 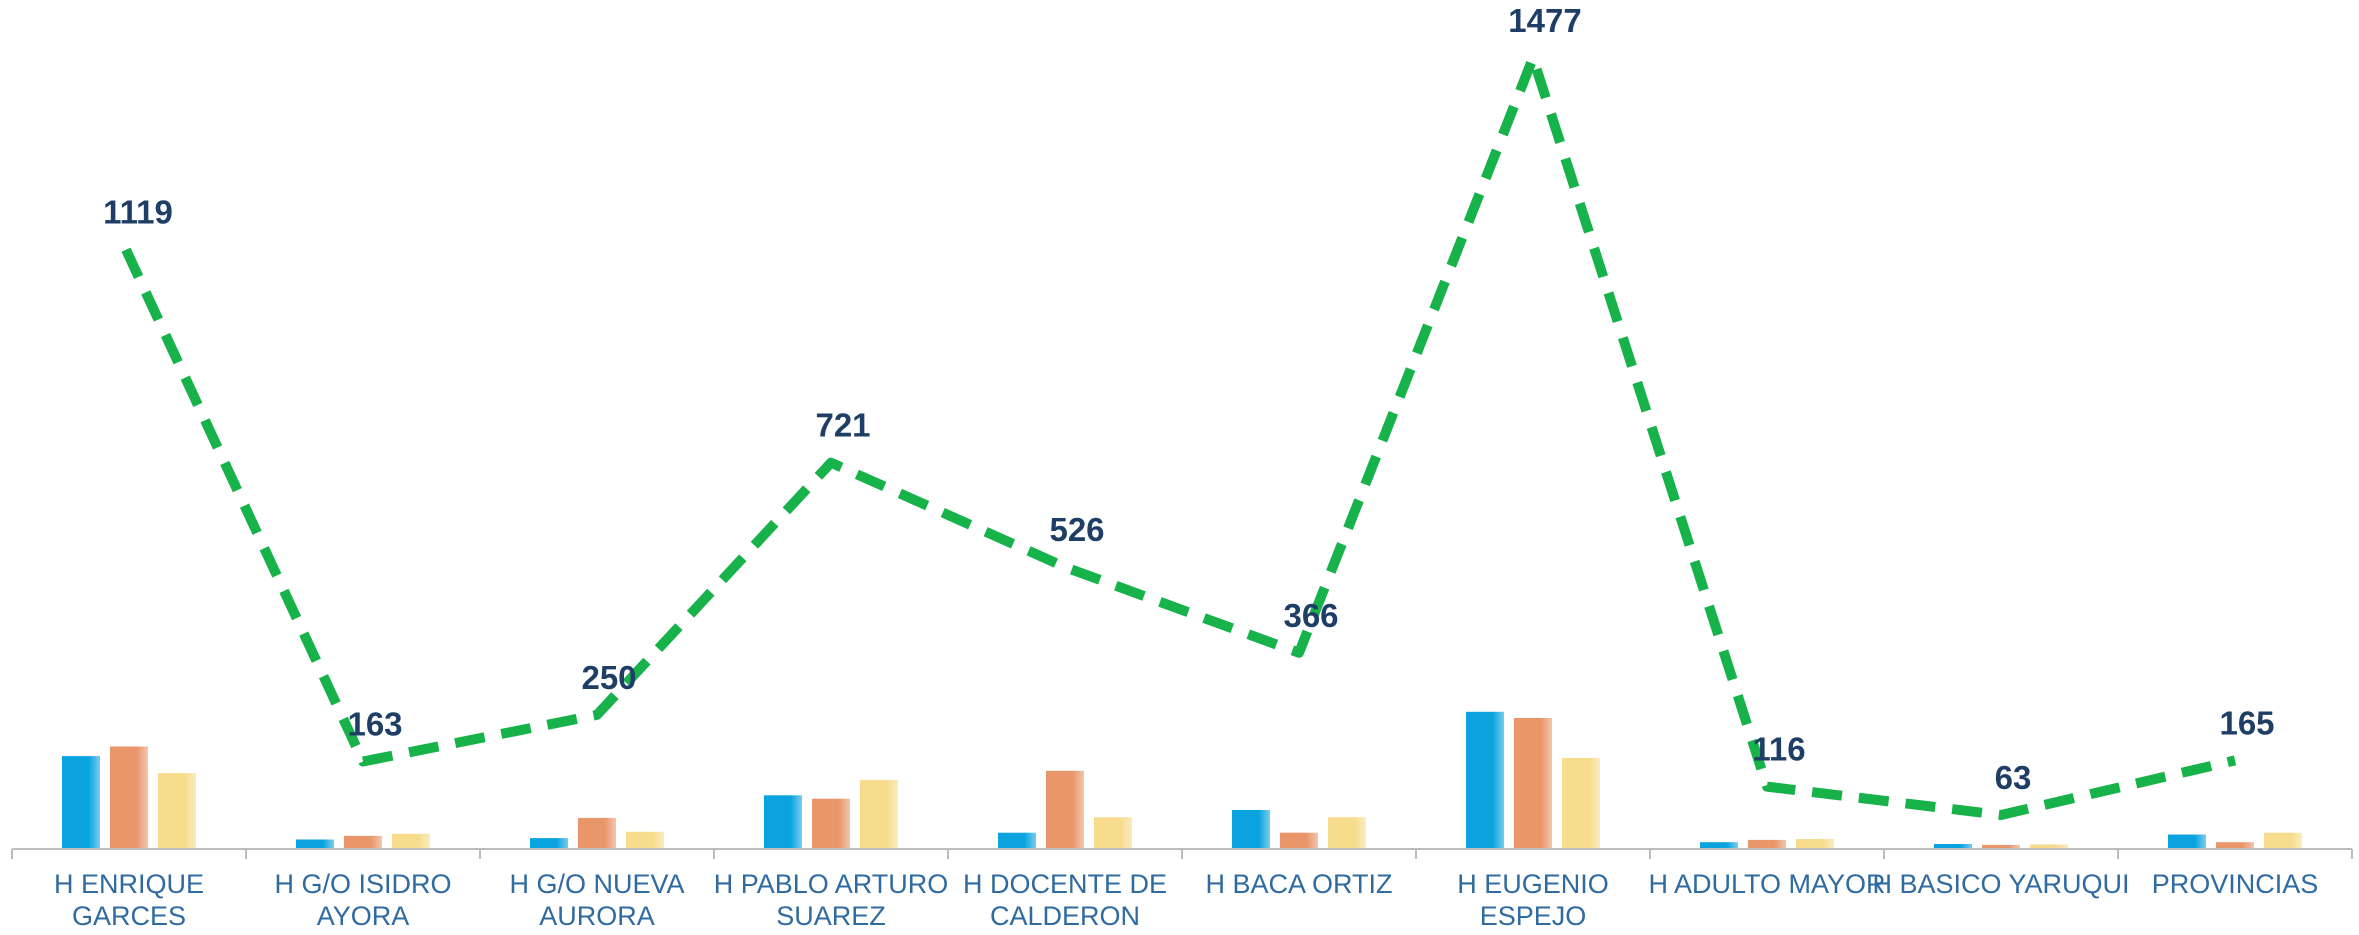 I want to click on bar-series3-cat6, so click(x=1347, y=833).